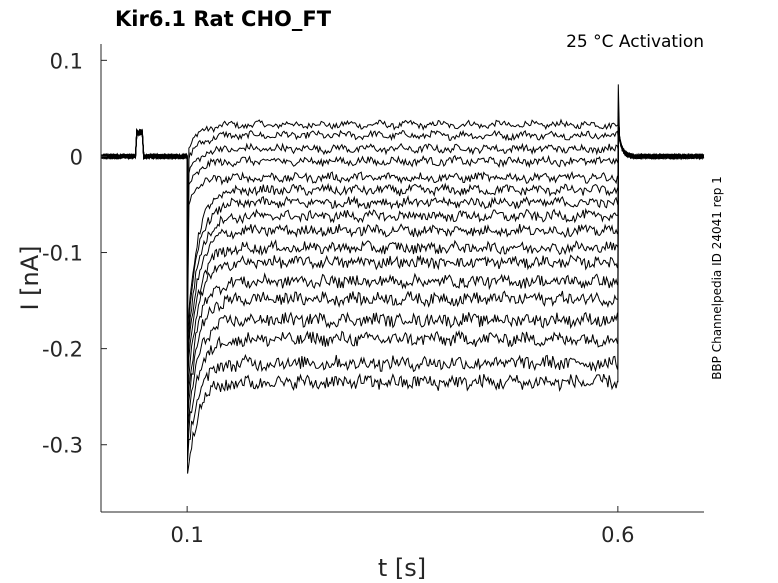  Describe the element at coordinates (62, 254) in the screenshot. I see `y-tick-label: -0.1` at that location.